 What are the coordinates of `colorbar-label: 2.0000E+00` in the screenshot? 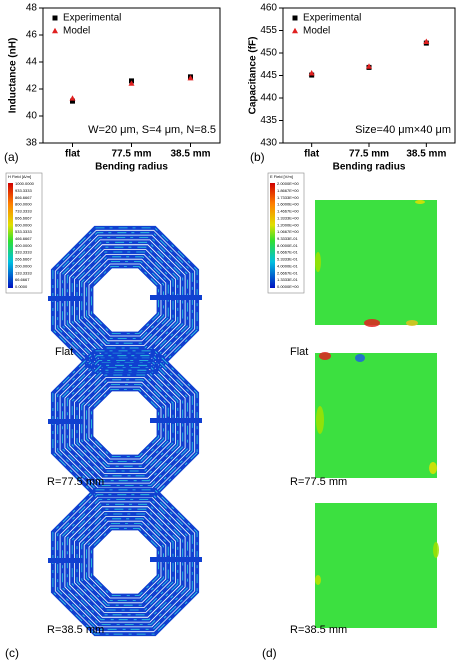 It's located at (288, 183).